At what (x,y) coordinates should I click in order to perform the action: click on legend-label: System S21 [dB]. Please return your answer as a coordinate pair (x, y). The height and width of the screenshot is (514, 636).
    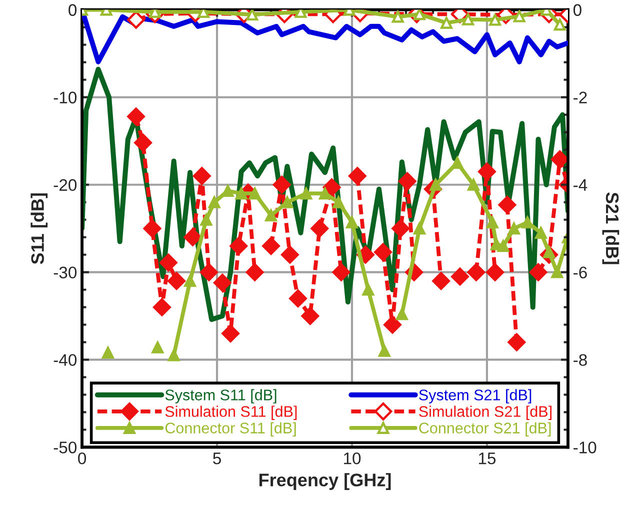
    Looking at the image, I should click on (475, 396).